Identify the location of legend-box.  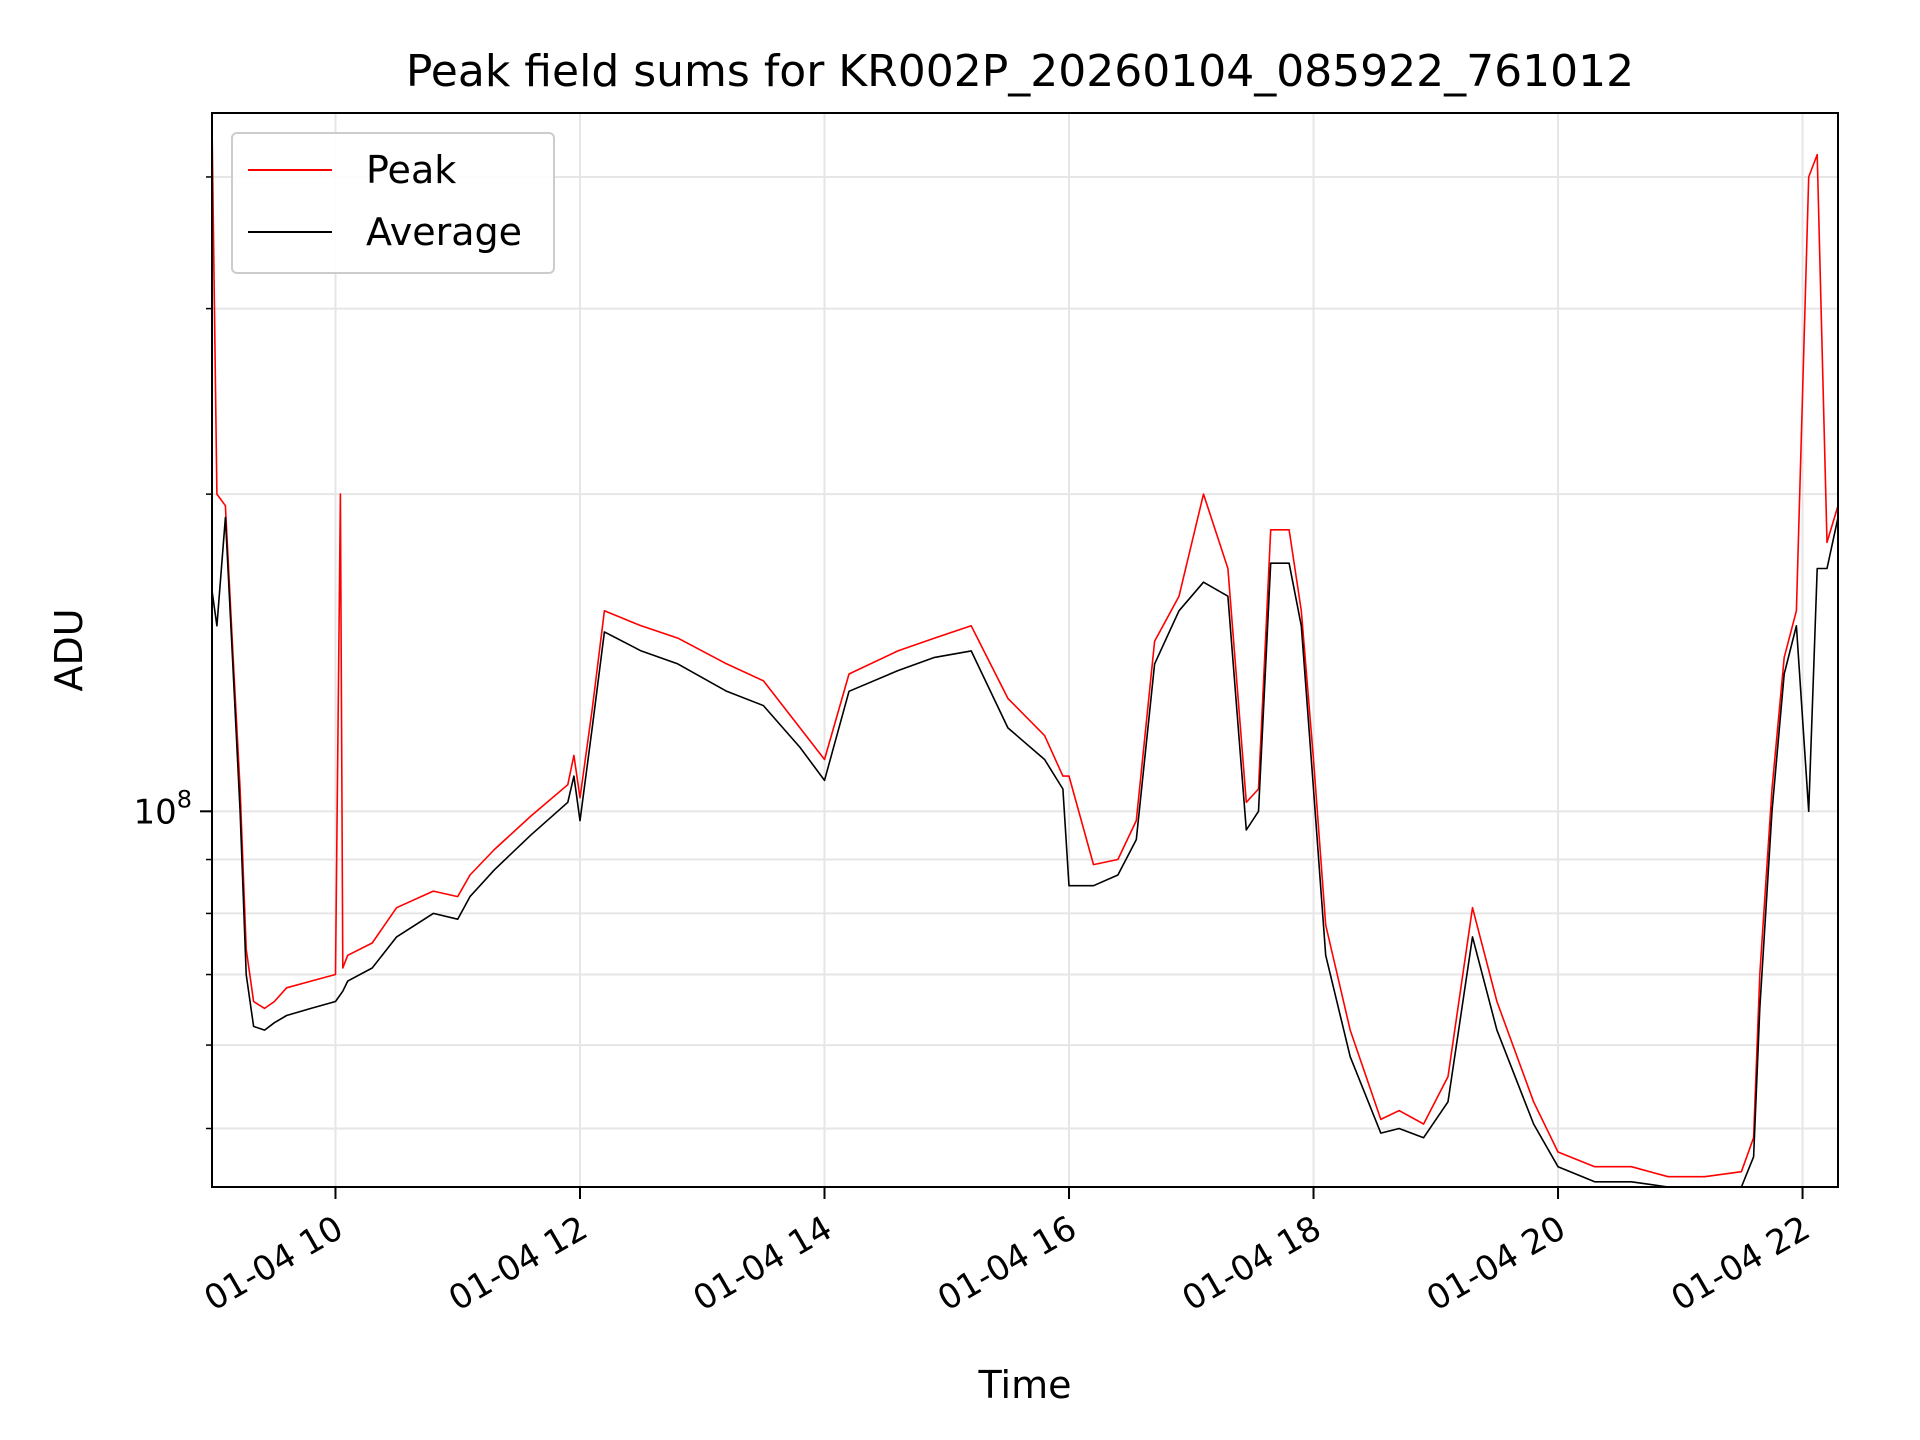
(393, 203).